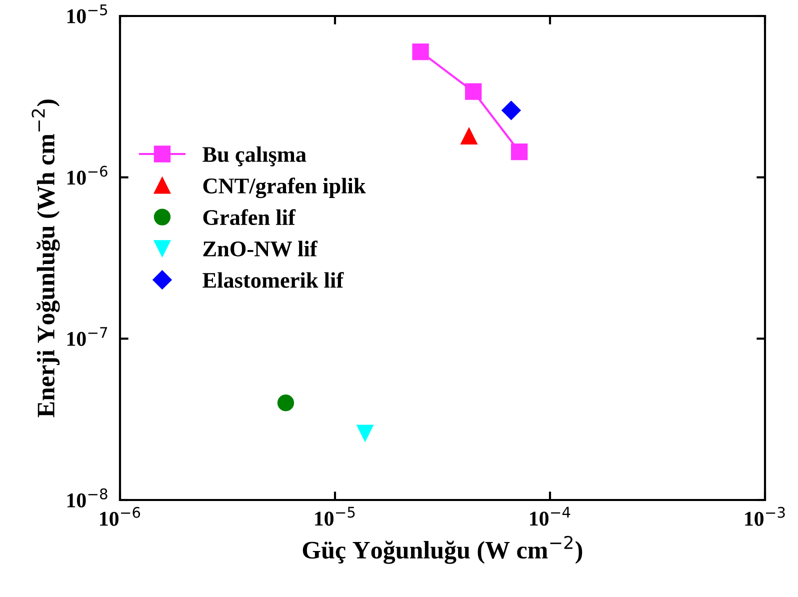  Describe the element at coordinates (284, 188) in the screenshot. I see `legend-label: CNT/grafen iplik` at that location.